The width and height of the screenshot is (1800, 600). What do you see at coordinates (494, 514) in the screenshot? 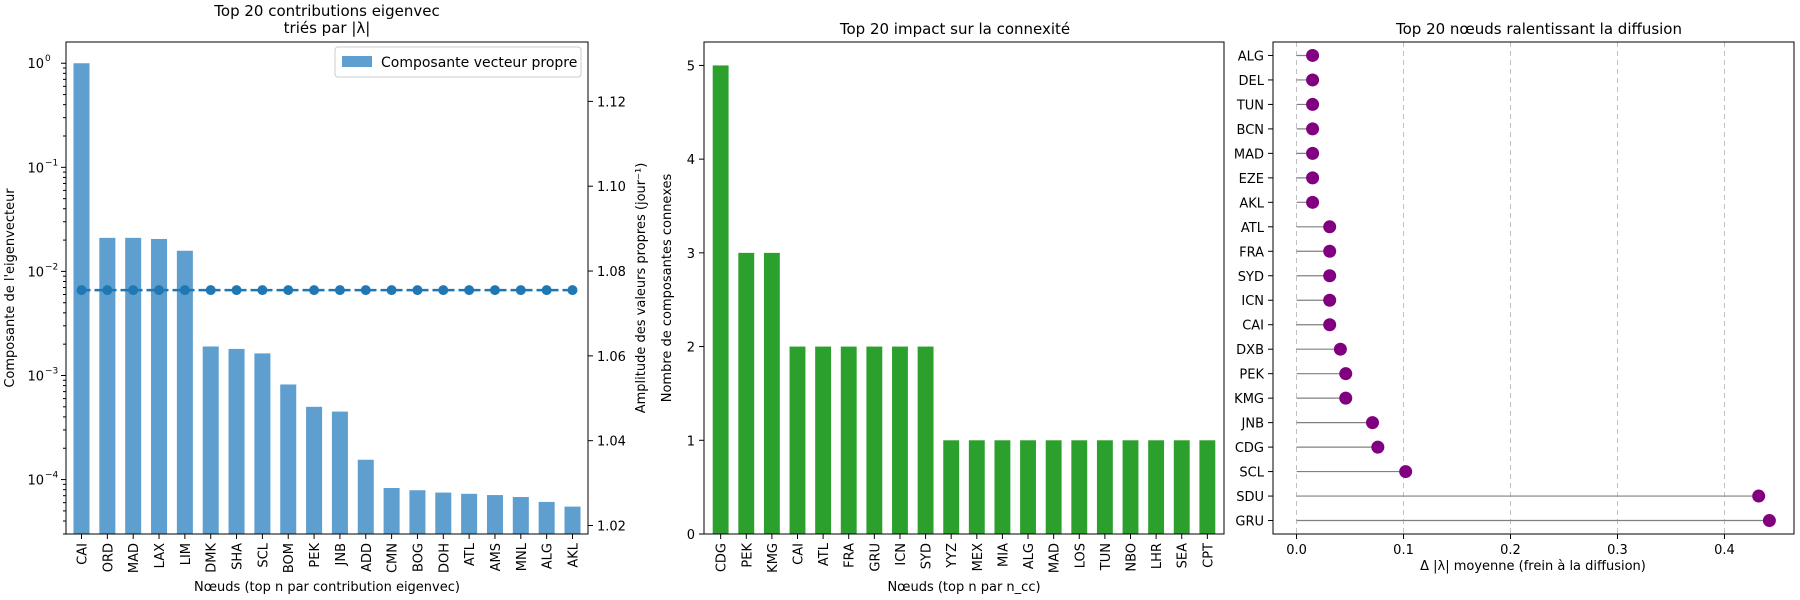
I see `bar-AMS` at bounding box center [494, 514].